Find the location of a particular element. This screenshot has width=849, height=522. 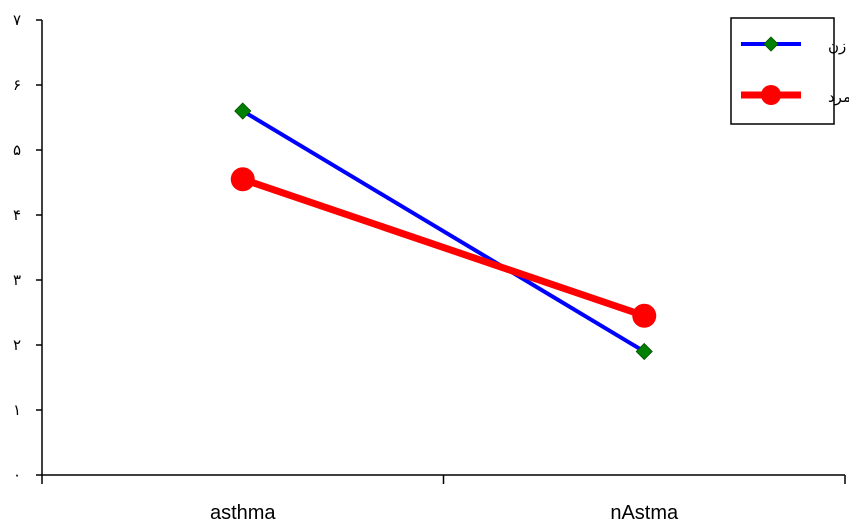

y-tick-label: ۰ is located at coordinates (17, 475).